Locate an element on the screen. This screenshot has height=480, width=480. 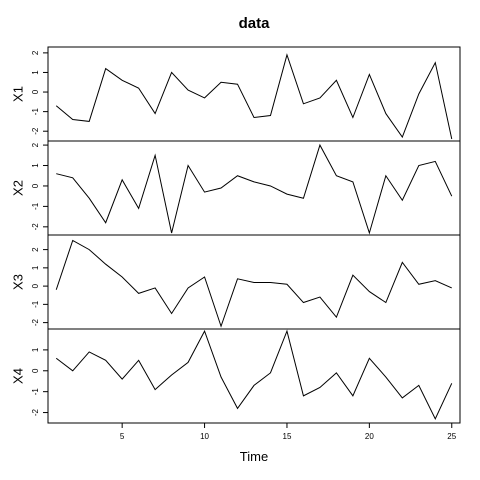
y-tick-label-x4: -2 is located at coordinates (35, 412).